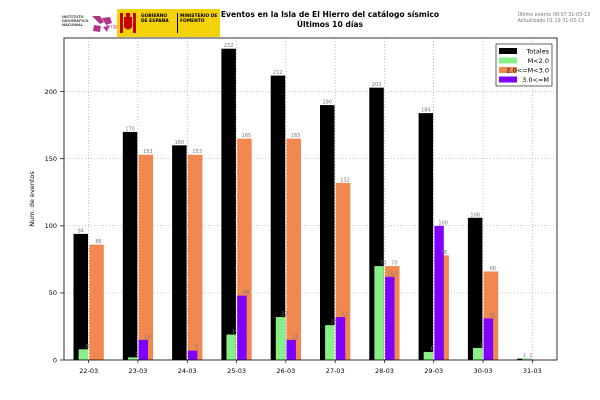 This screenshot has width=600, height=400. Describe the element at coordinates (236, 371) in the screenshot. I see `x-tick-label: 25-03` at that location.